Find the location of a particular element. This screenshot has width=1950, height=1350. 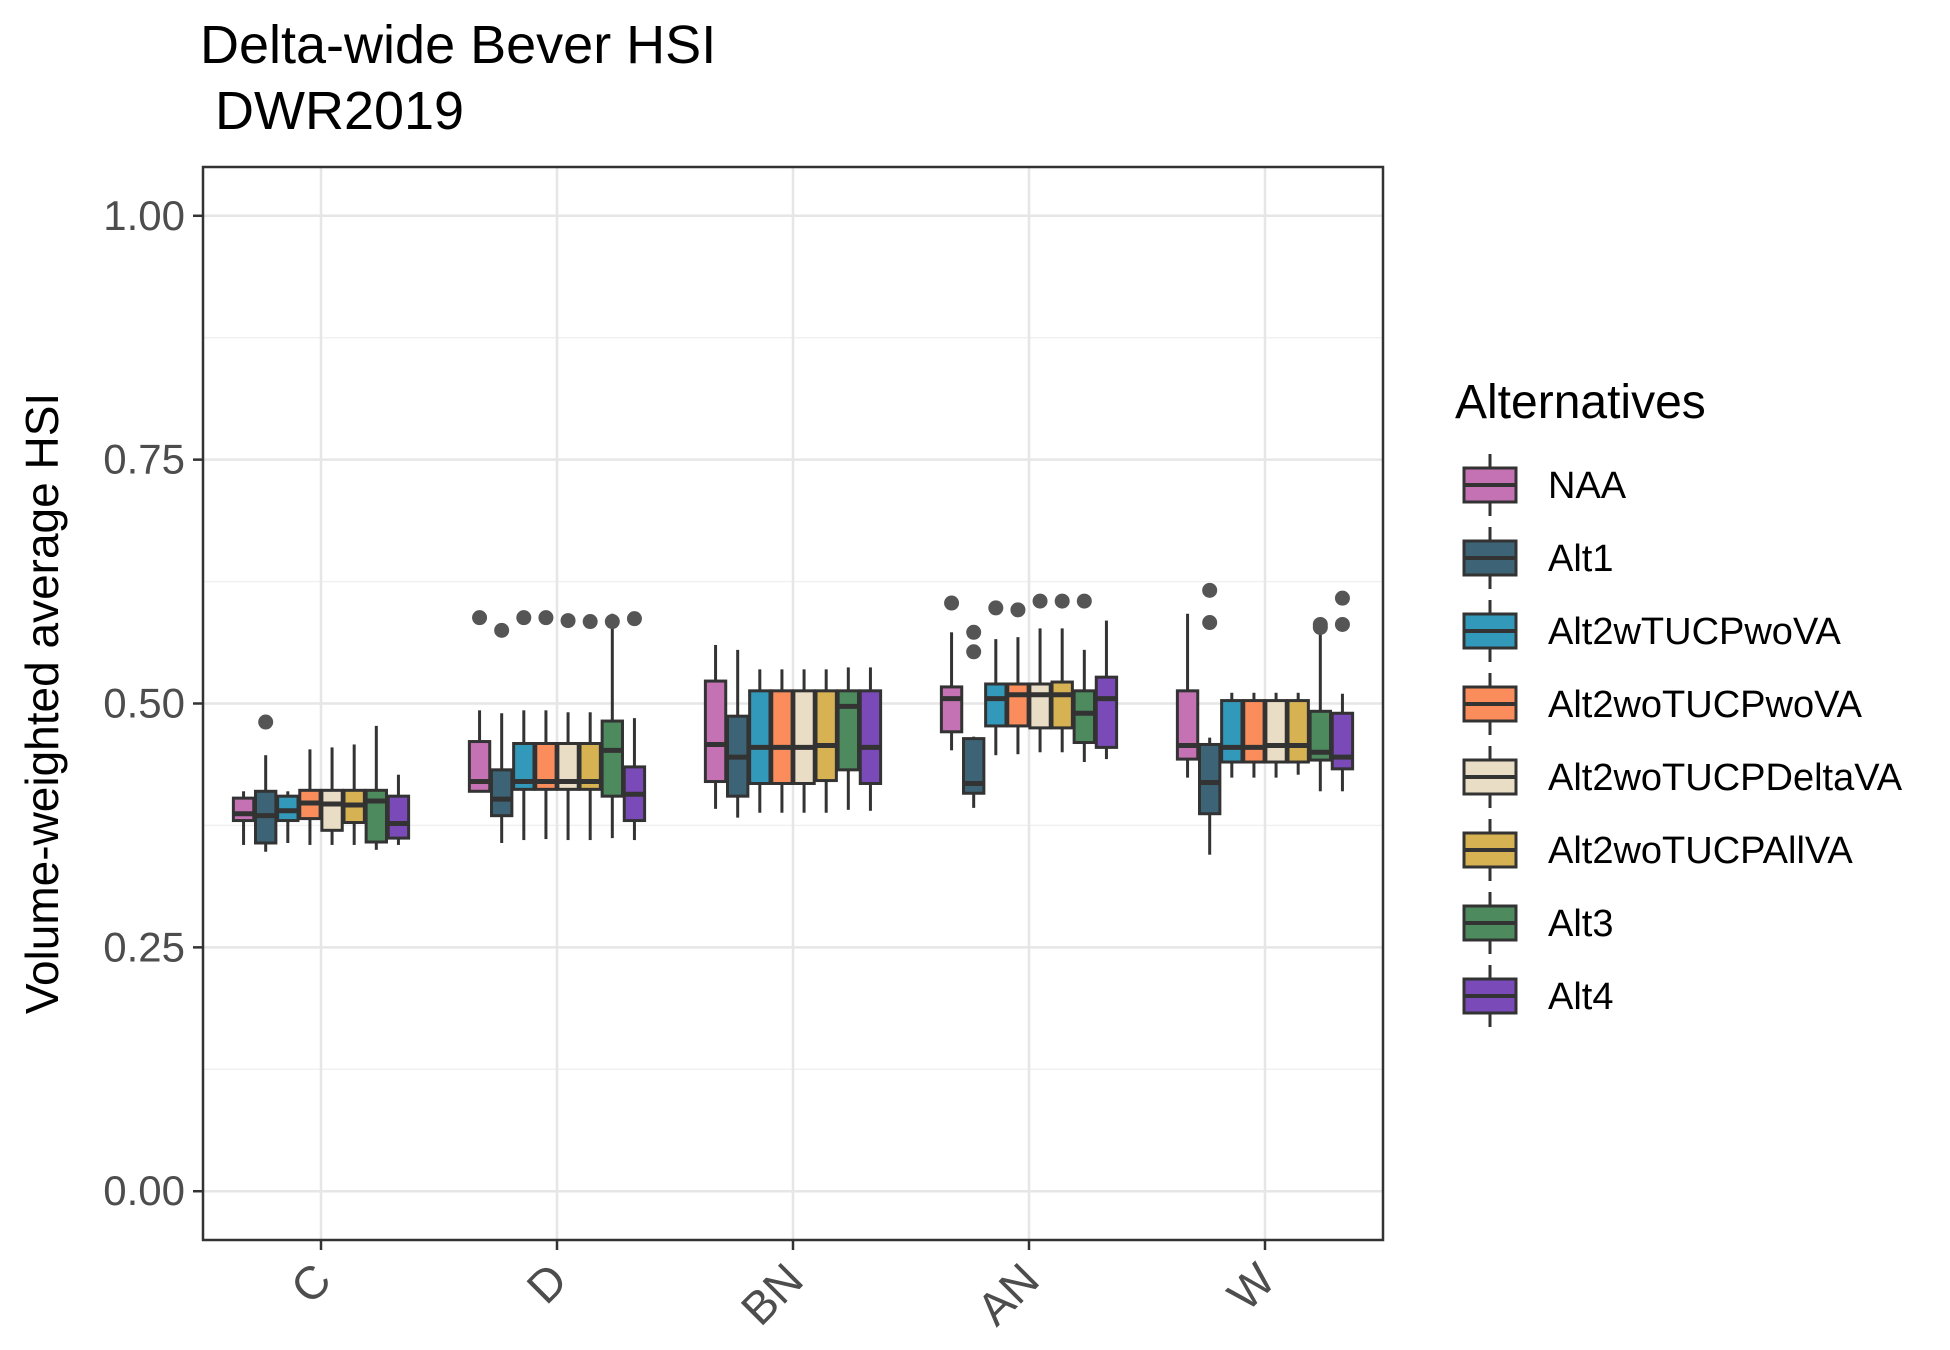

x-tick-label: C is located at coordinates (311, 1283).